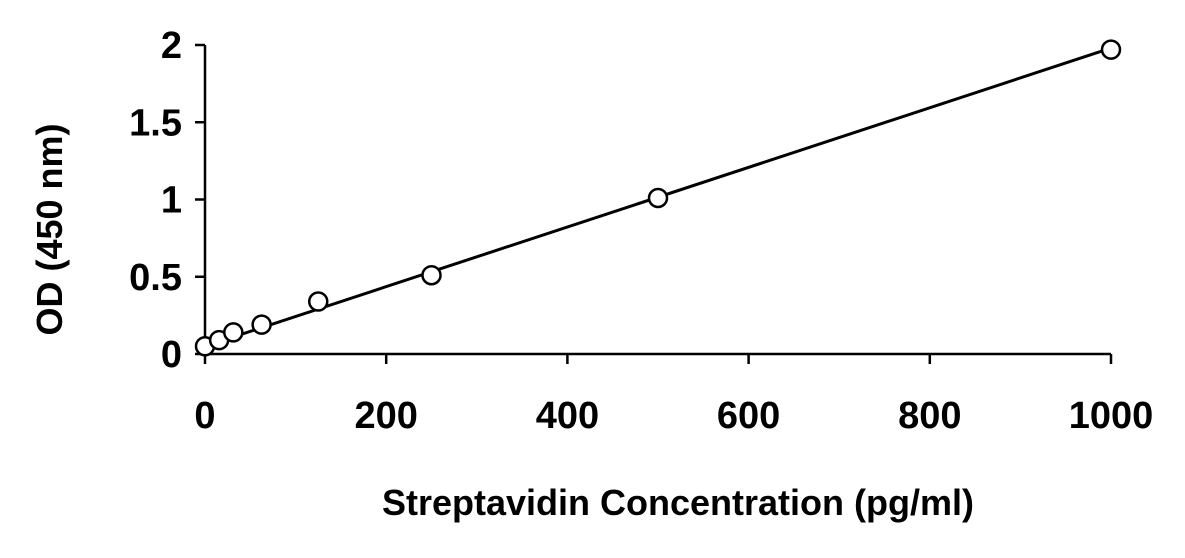 This screenshot has height=558, width=1185. I want to click on x-tick-label: 600, so click(748, 416).